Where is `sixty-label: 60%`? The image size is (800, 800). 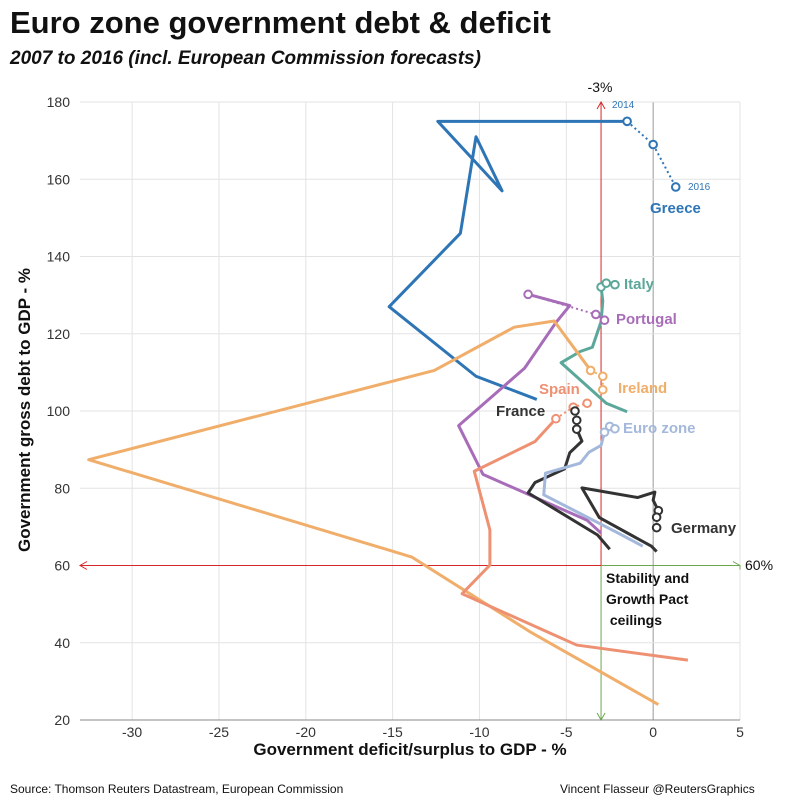
sixty-label: 60% is located at coordinates (759, 565).